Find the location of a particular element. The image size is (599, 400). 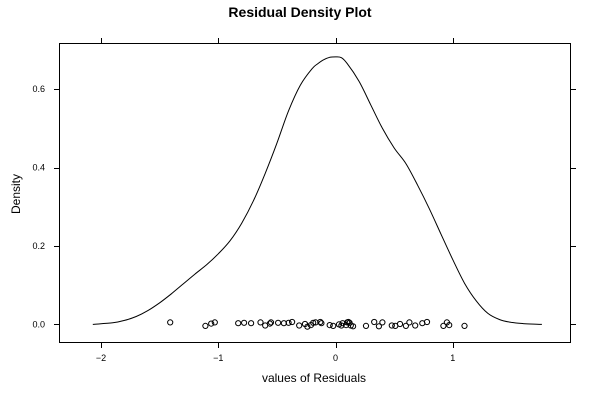

residual-points is located at coordinates (317, 324).